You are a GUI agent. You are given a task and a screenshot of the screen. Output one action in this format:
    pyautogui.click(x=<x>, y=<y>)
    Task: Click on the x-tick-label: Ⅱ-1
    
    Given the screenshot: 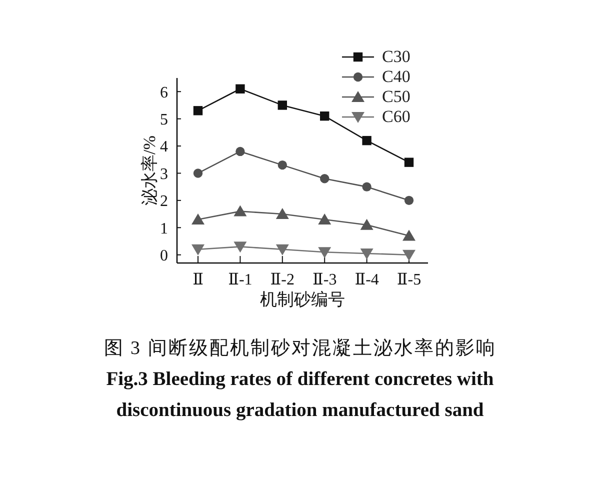 What is the action you would take?
    pyautogui.click(x=240, y=279)
    